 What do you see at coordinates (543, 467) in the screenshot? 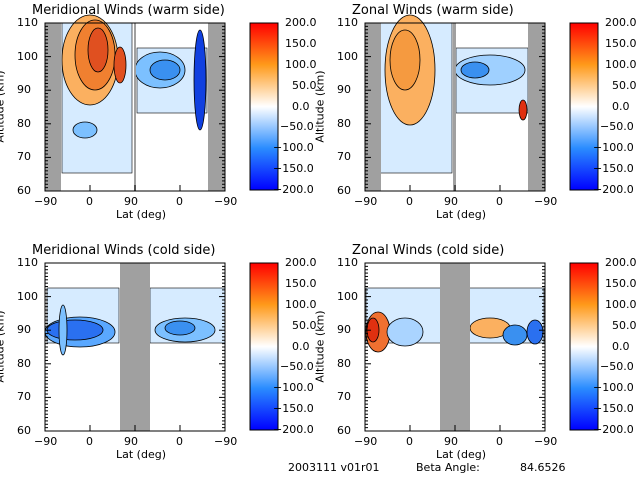
I see `beta-angle-value: 84.6526` at bounding box center [543, 467].